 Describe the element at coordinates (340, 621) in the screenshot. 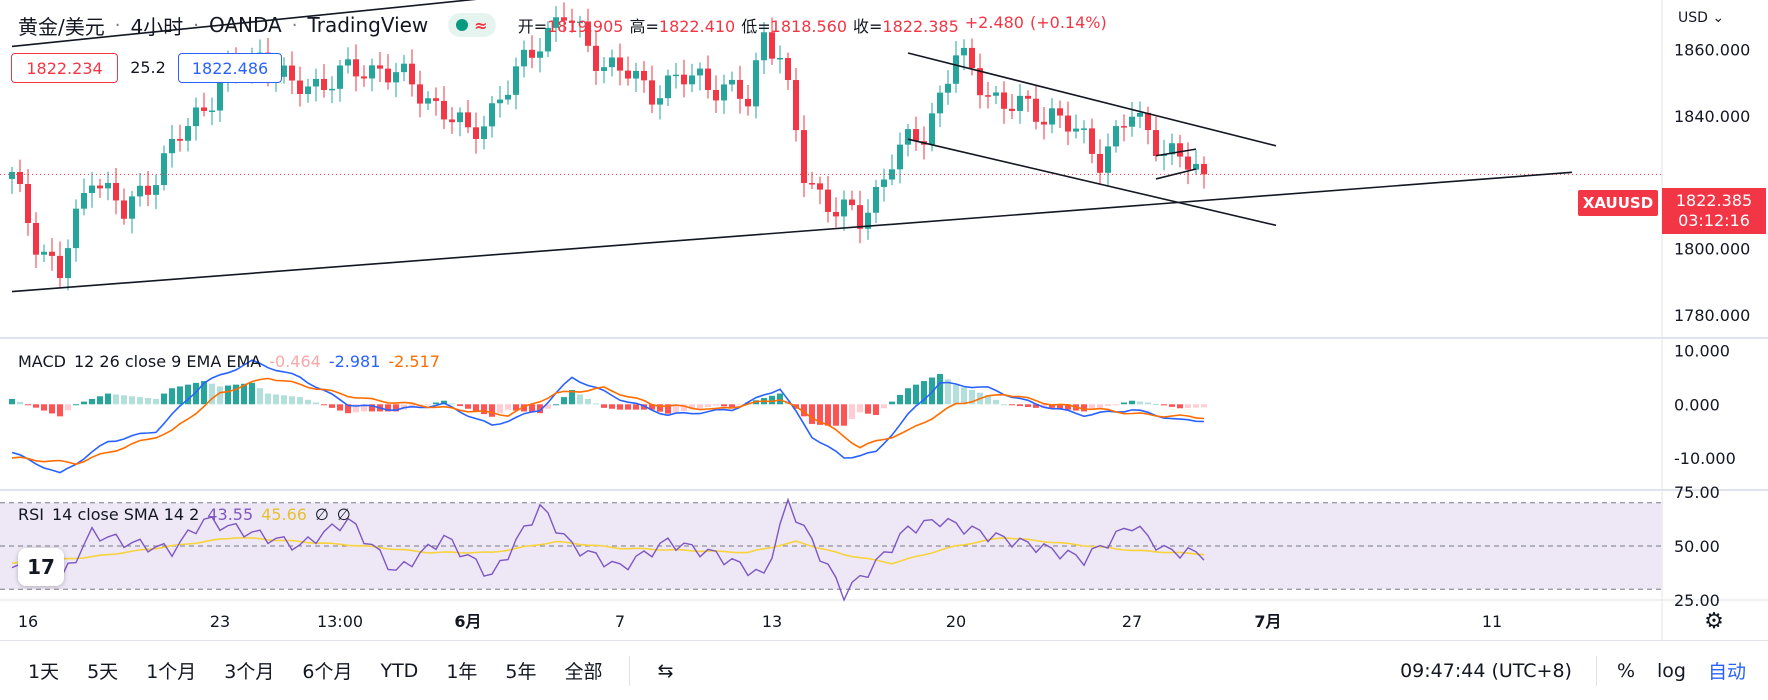

I see `time-tick-label: 13:00` at that location.